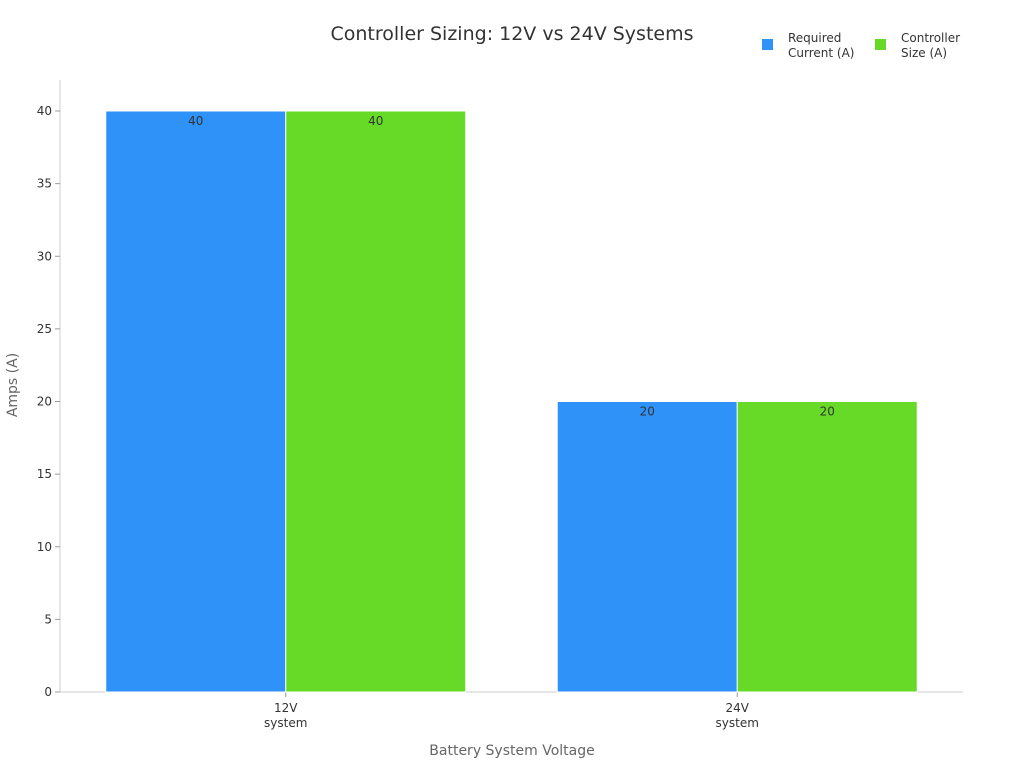  What do you see at coordinates (44, 111) in the screenshot?
I see `y-tick-label: 40` at bounding box center [44, 111].